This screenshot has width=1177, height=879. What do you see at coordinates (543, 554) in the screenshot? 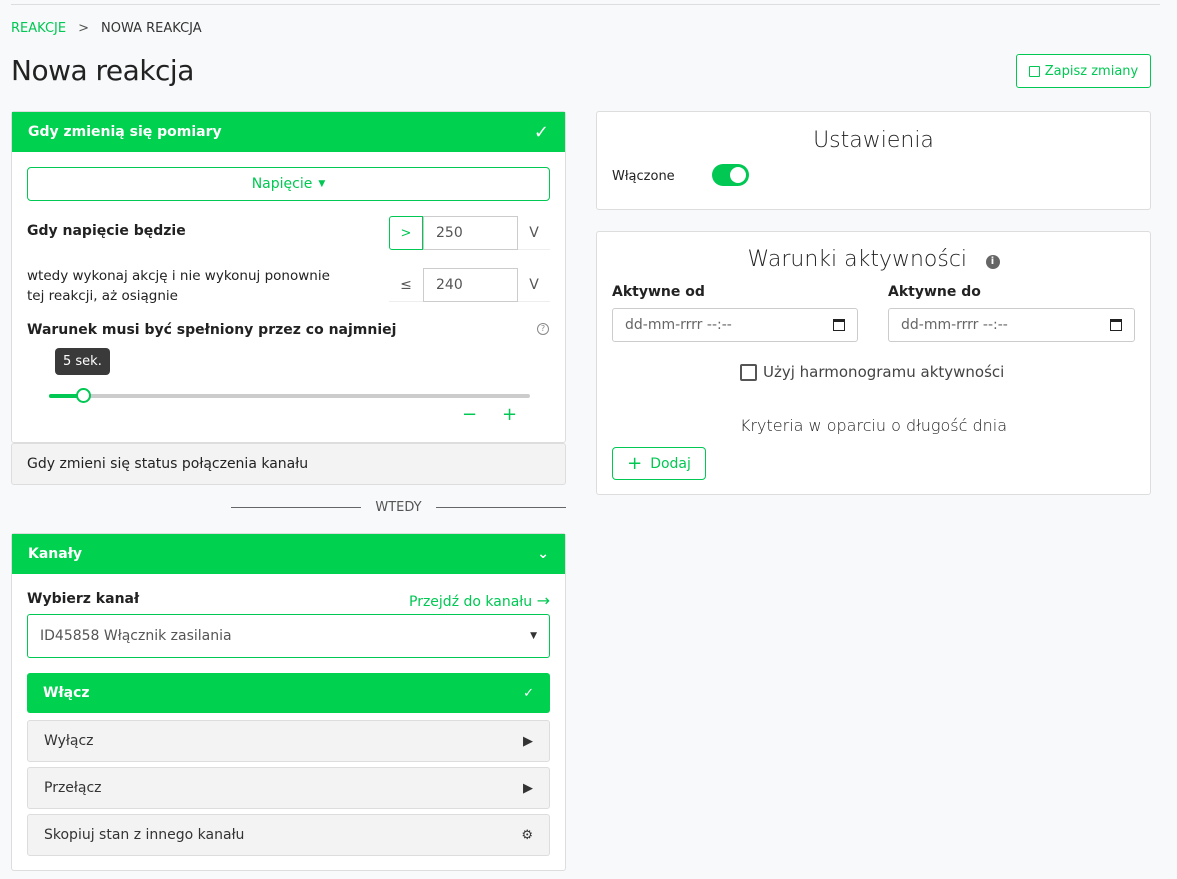
I see `chevron-down-icon: ⌄` at bounding box center [543, 554].